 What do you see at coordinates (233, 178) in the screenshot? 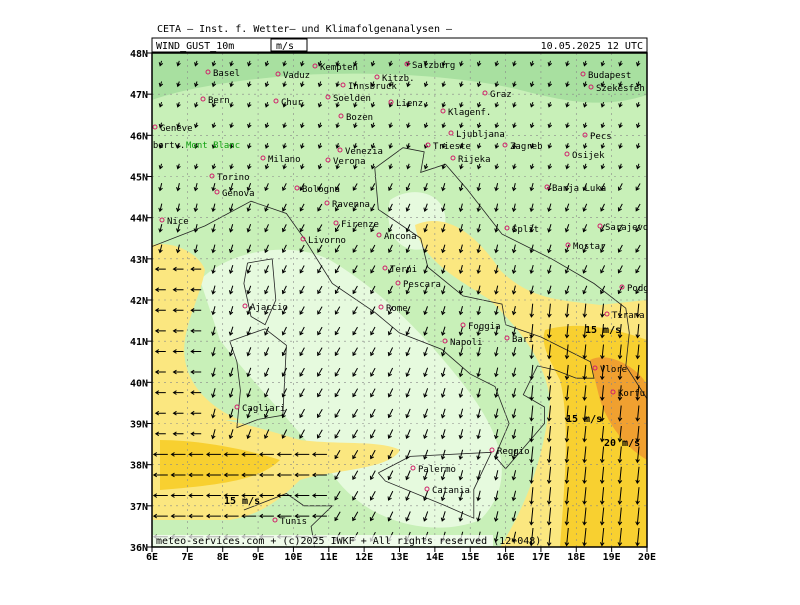
I see `city-label: Torino` at bounding box center [233, 178].